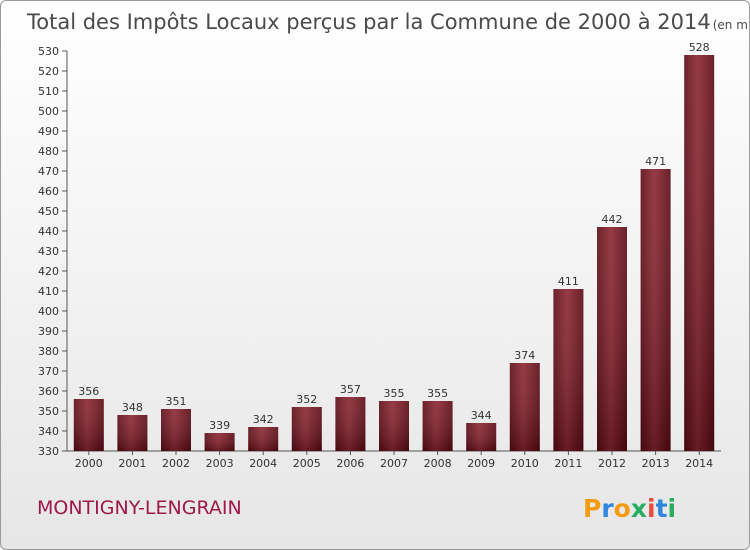  What do you see at coordinates (48, 411) in the screenshot?
I see `y-tick-label: 350` at bounding box center [48, 411].